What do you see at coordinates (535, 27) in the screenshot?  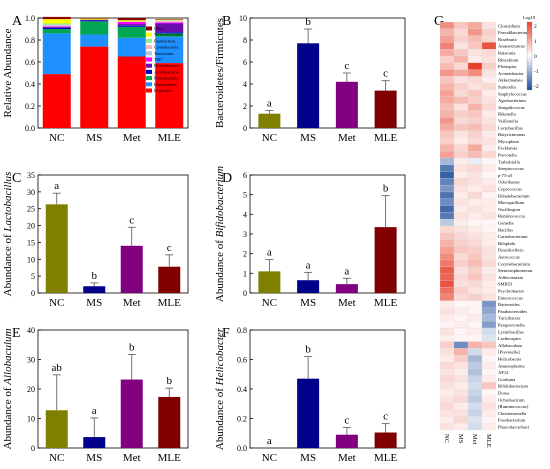 I see `colorbar-tick-label: 2` at bounding box center [535, 27].